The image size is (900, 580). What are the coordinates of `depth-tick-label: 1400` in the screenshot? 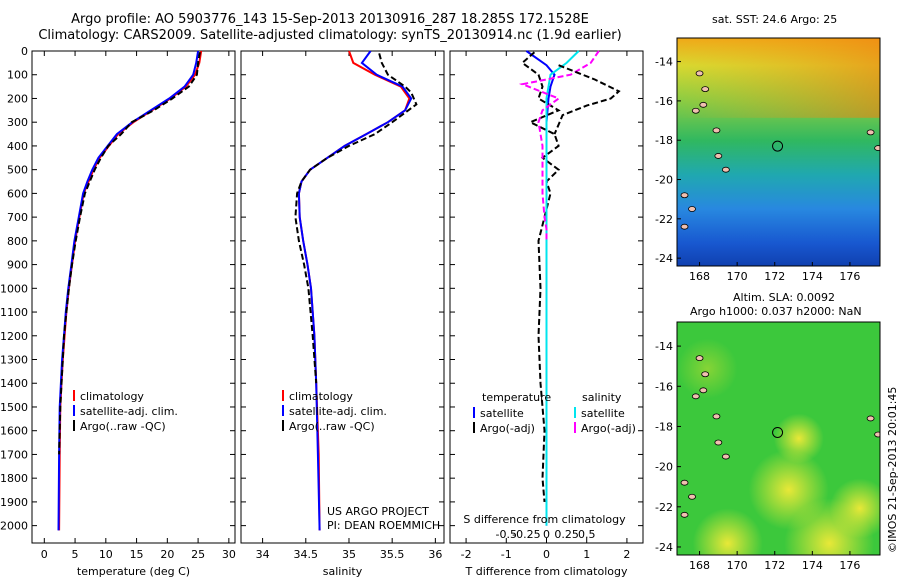 It's located at (14, 383).